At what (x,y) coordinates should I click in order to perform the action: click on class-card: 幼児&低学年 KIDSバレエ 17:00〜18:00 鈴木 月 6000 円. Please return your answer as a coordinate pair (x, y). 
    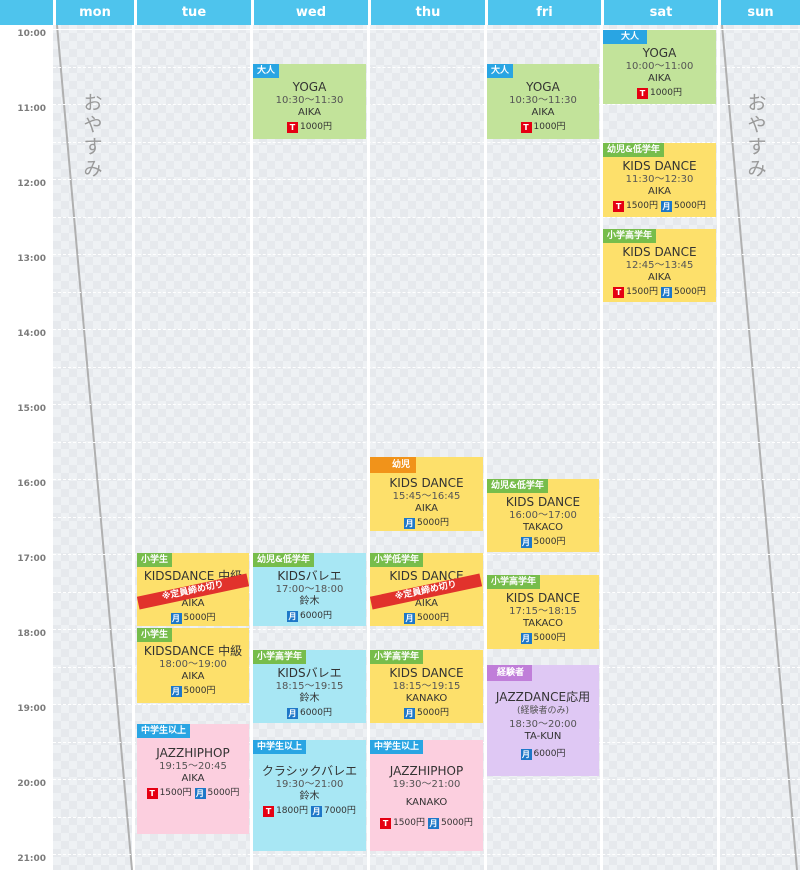
    Looking at the image, I should click on (309, 589).